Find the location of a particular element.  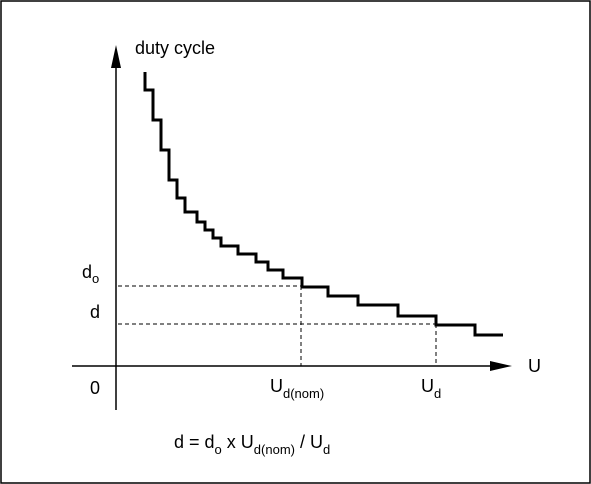

label-part: d = d is located at coordinates (194, 442).